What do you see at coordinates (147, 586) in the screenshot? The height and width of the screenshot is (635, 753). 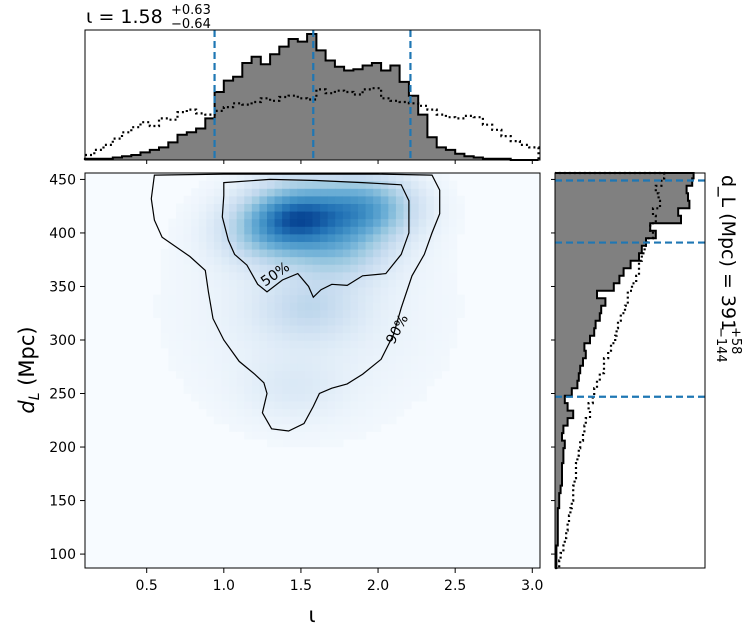 I see `x-tick-label: 0.5` at bounding box center [147, 586].